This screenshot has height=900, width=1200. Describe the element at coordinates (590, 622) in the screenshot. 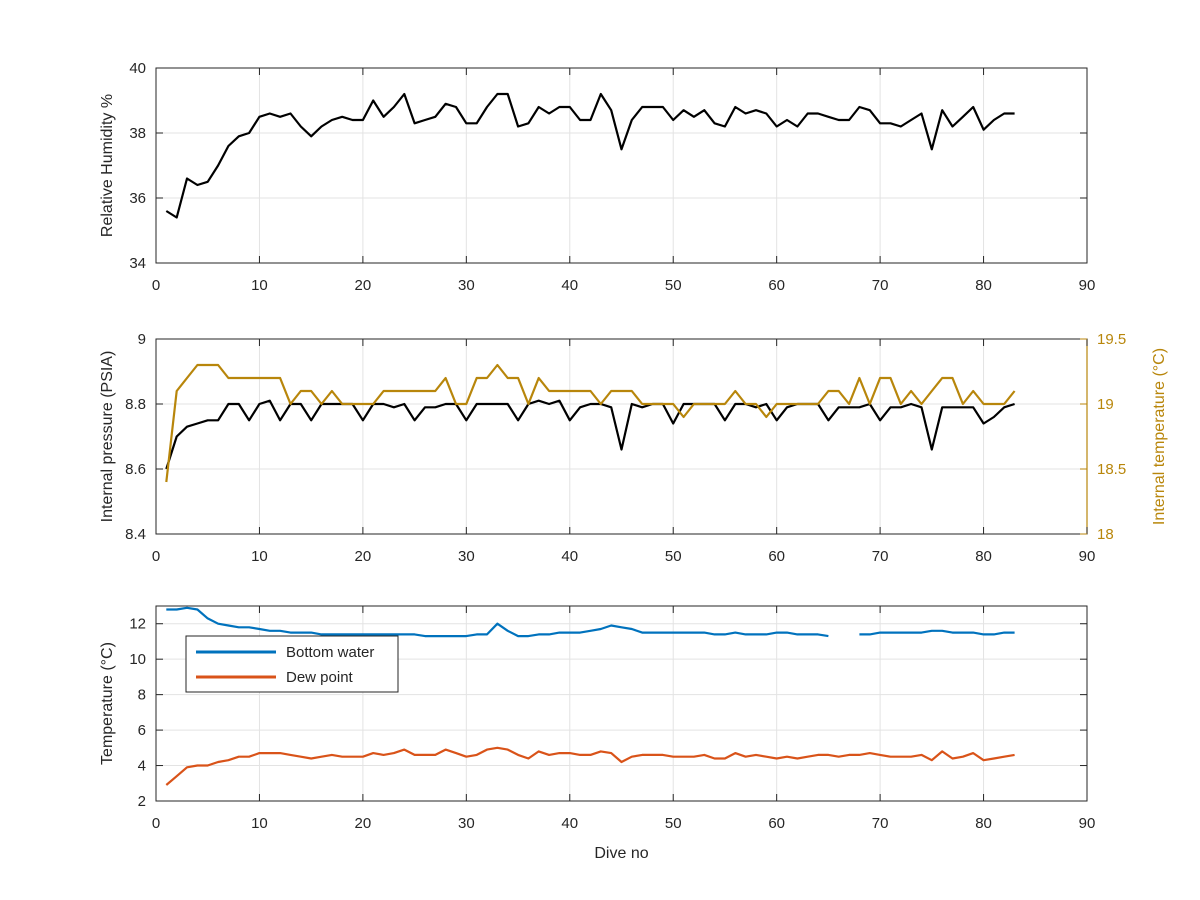

I see `series-line-bottom-water` at that location.